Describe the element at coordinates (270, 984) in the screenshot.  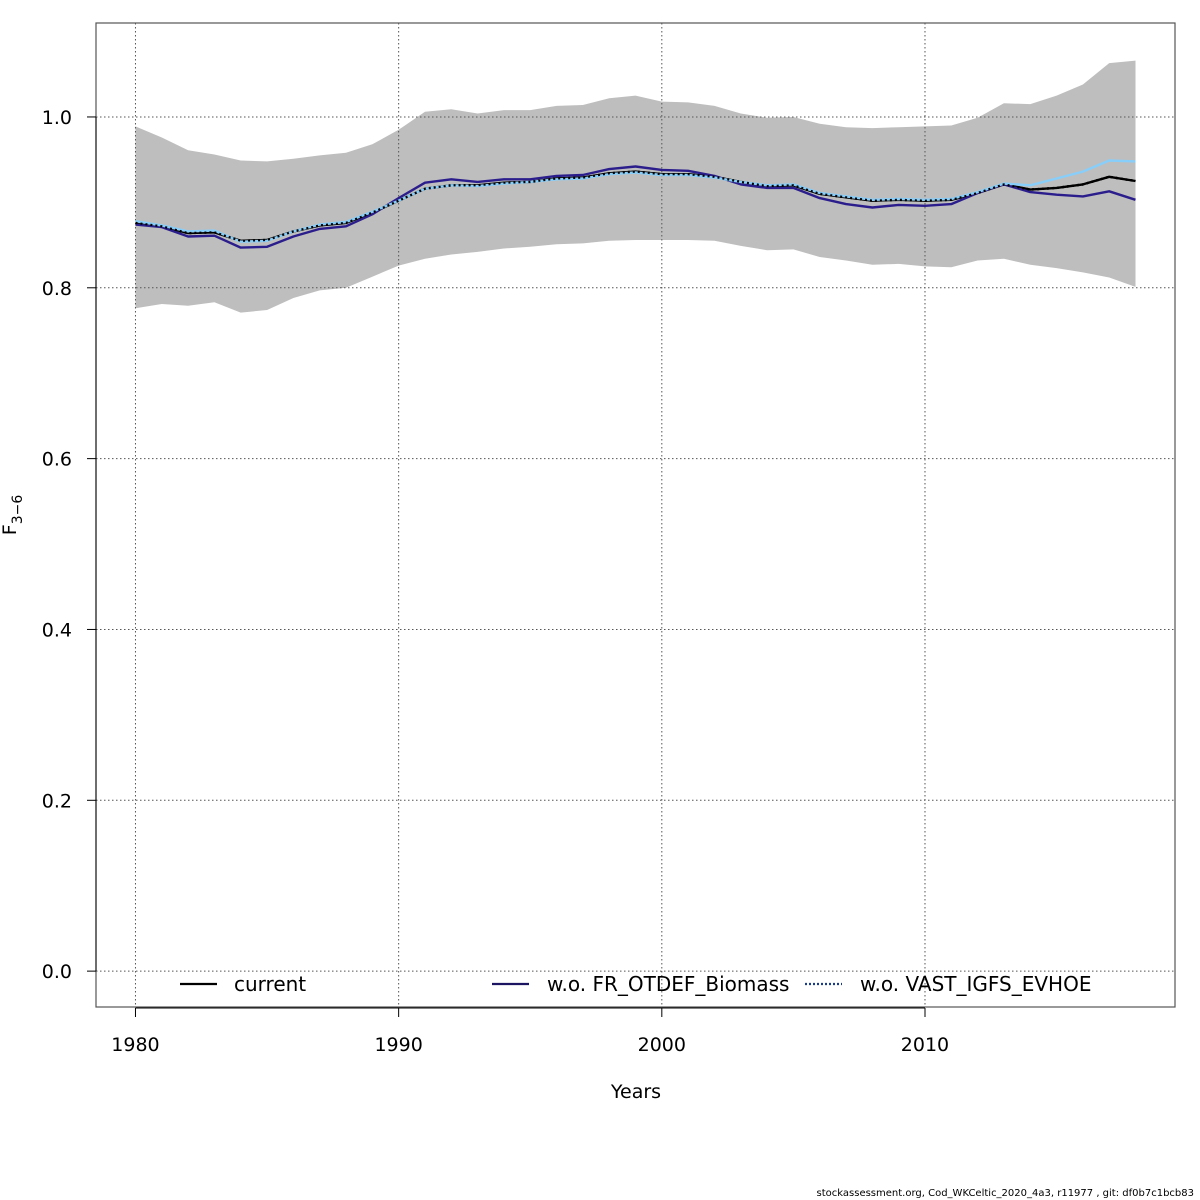
I see `legend-label-0: current` at that location.